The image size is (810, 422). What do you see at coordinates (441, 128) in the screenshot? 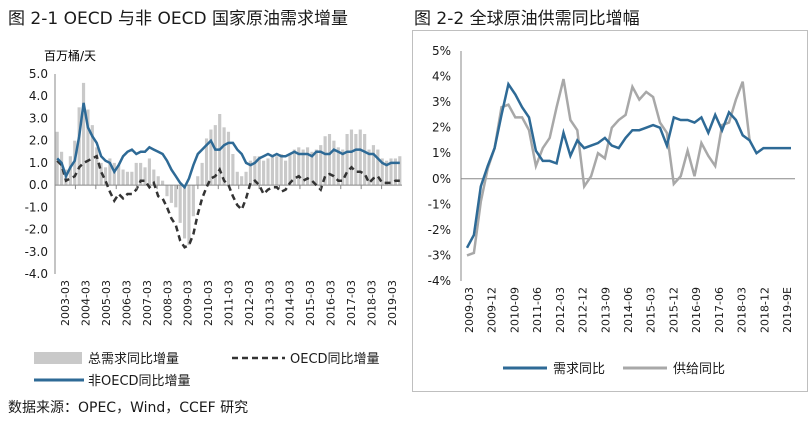
I see `y-tick-label: 2%` at bounding box center [441, 128].